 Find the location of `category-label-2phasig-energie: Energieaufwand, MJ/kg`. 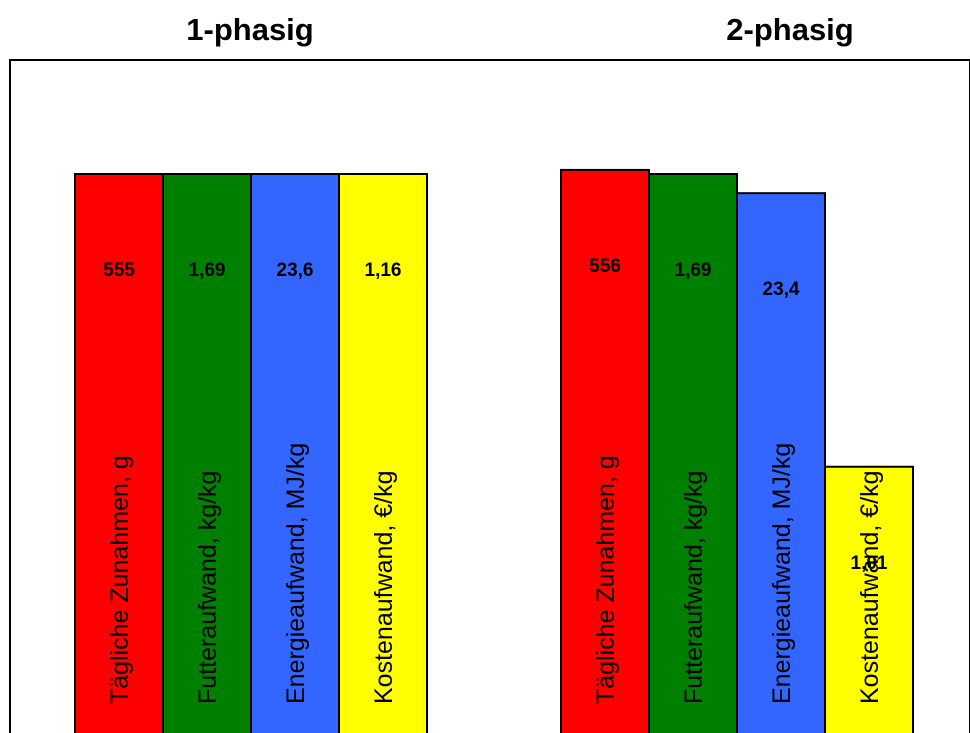

category-label-2phasig-energie: Energieaufwand, MJ/kg is located at coordinates (782, 573).